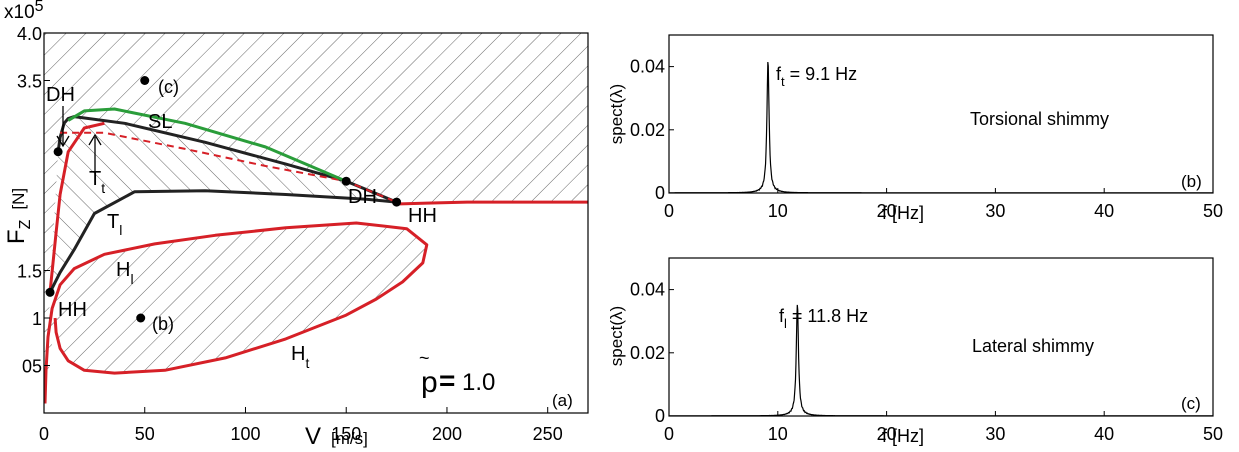 This screenshot has height=452, width=1239. Describe the element at coordinates (97, 182) in the screenshot. I see `label-tt: Tt` at that location.